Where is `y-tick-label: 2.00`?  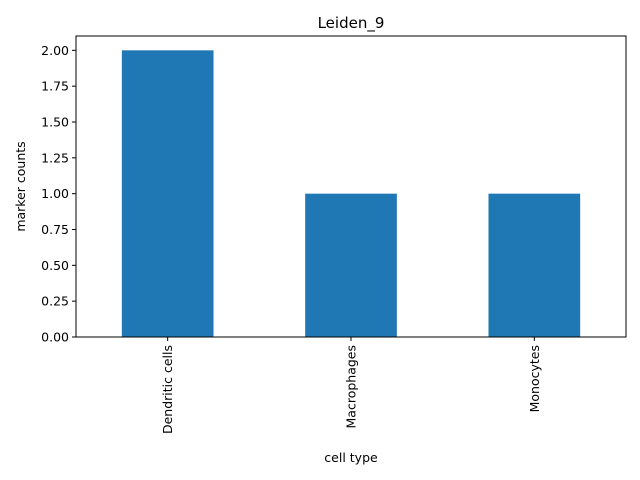 y-tick-label: 2.00 is located at coordinates (55, 50).